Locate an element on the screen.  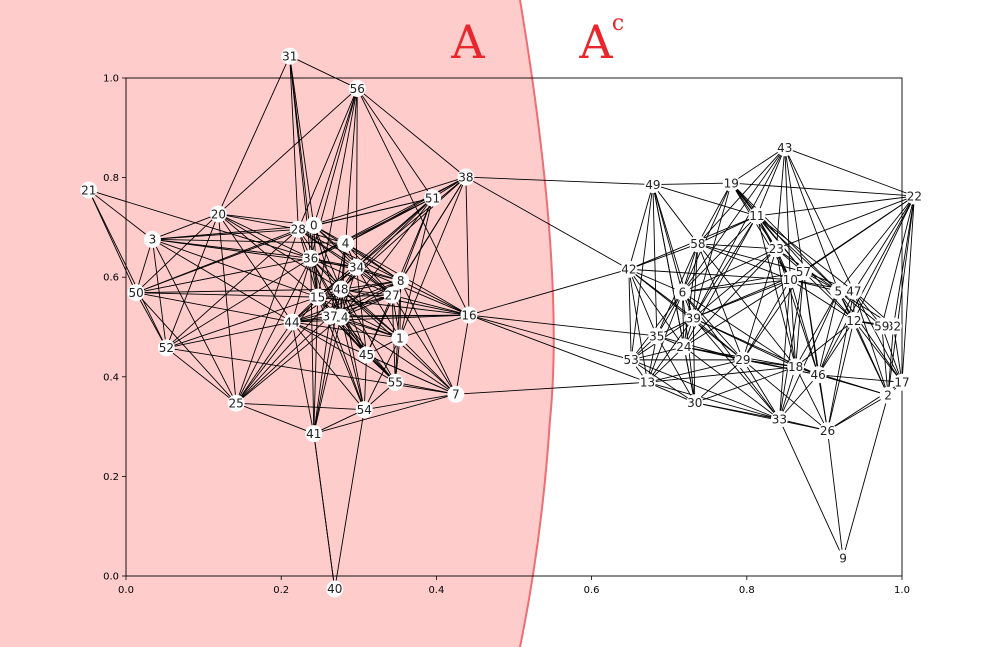
y-tick-label: 0.4 is located at coordinates (111, 377).